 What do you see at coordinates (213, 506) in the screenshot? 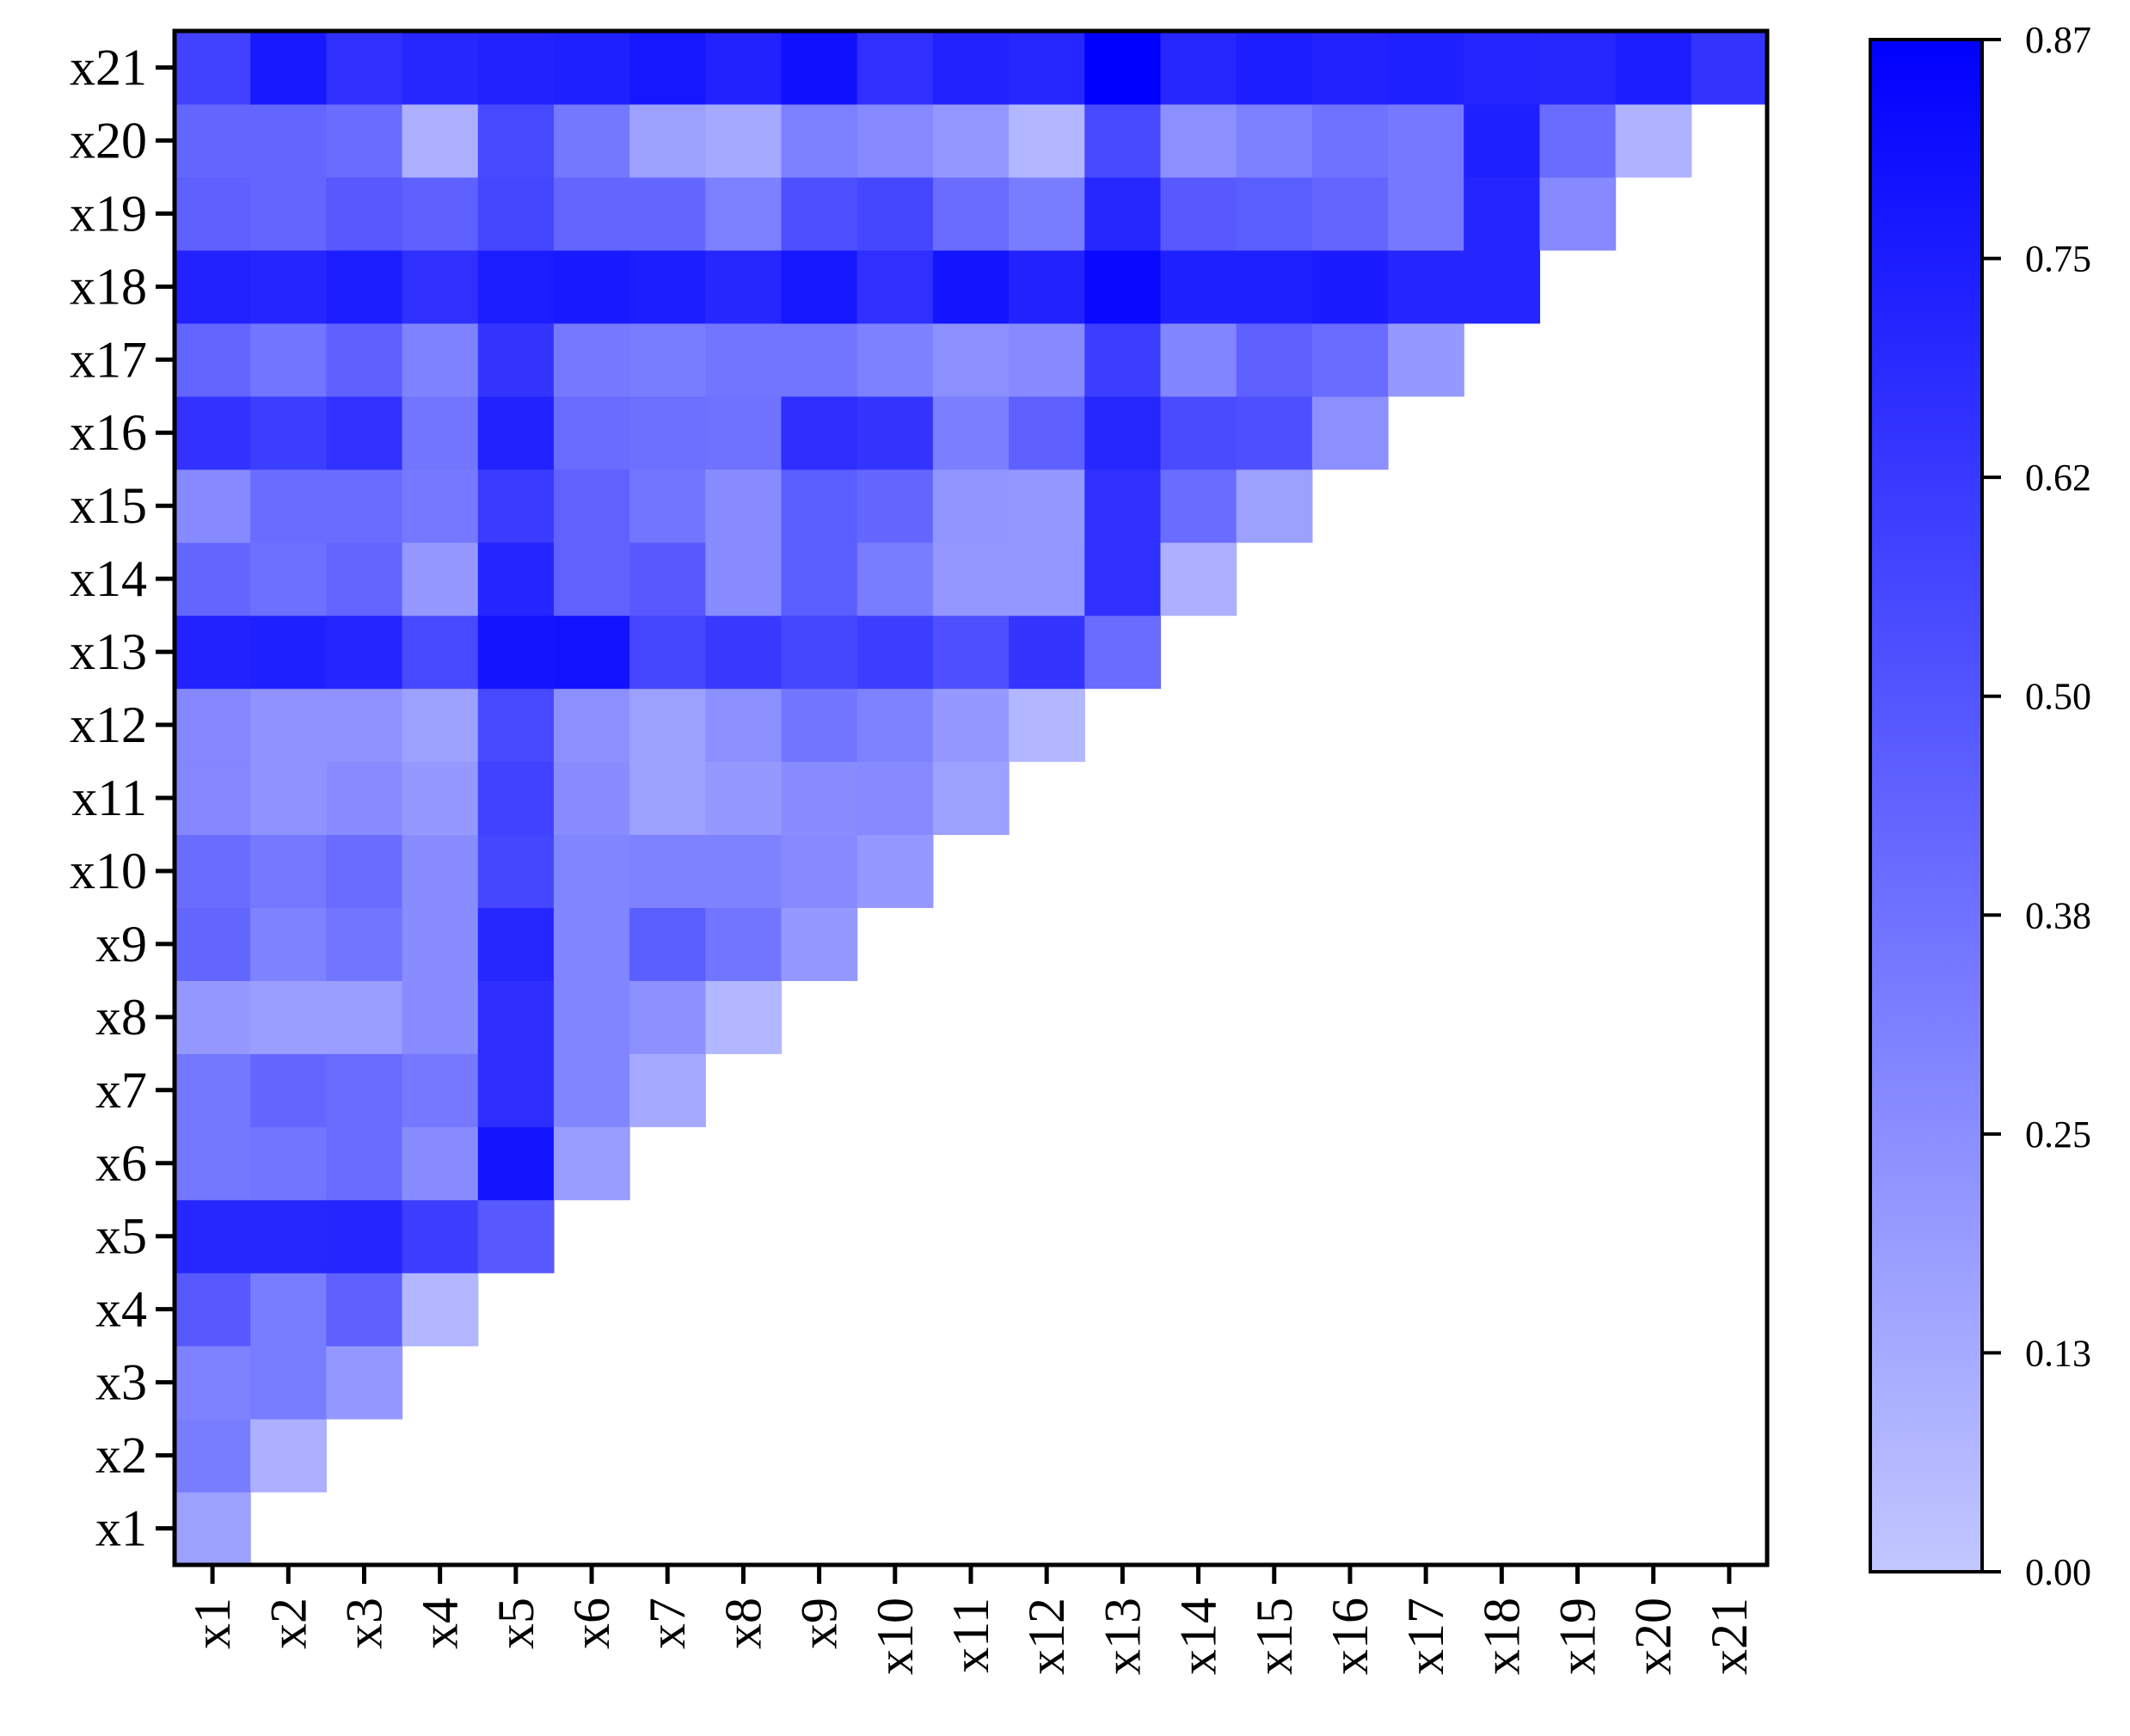
I see `heatmap-cell-x1-x15` at bounding box center [213, 506].